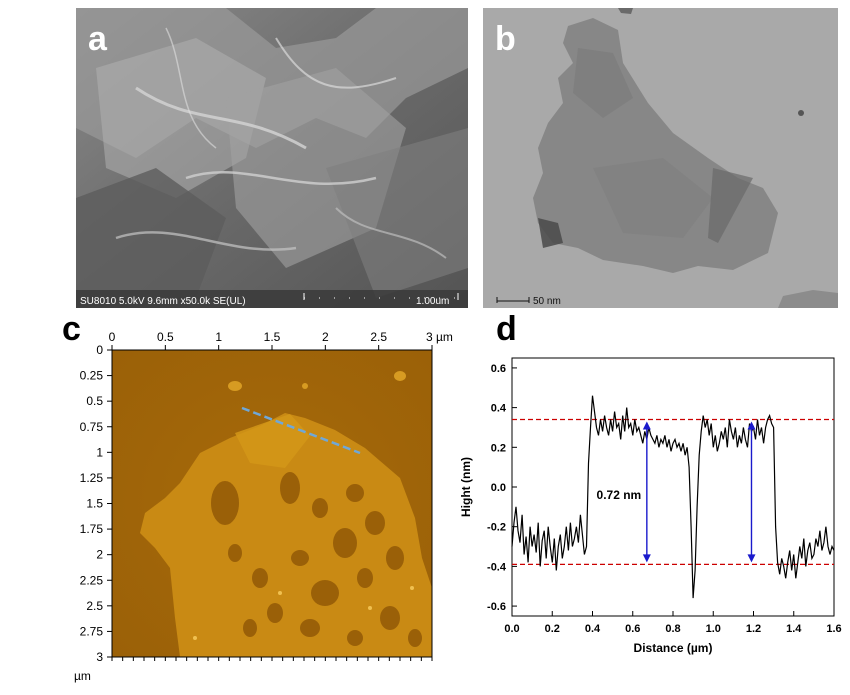 The image size is (850, 695). I want to click on tem-scale-label: 50 nm, so click(547, 301).